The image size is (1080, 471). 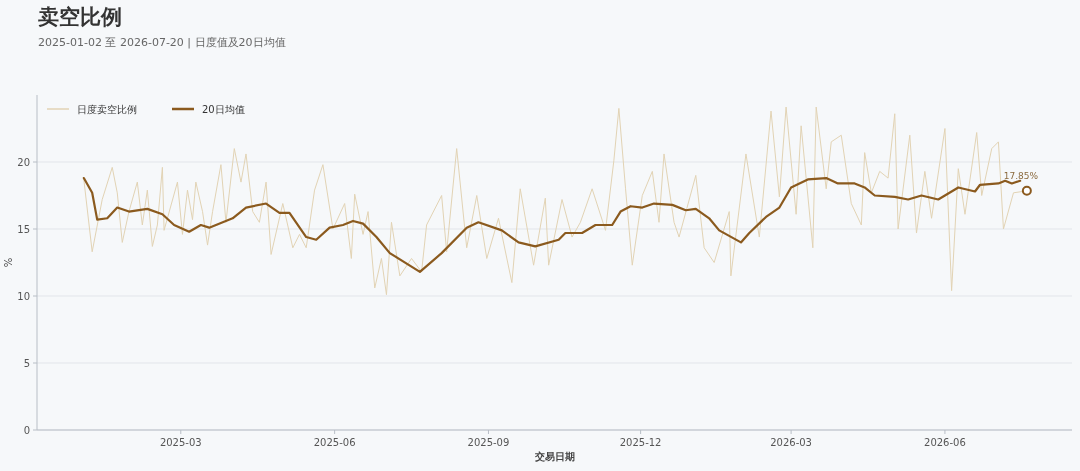 I want to click on annotation: 17.85%, so click(x=1021, y=175).